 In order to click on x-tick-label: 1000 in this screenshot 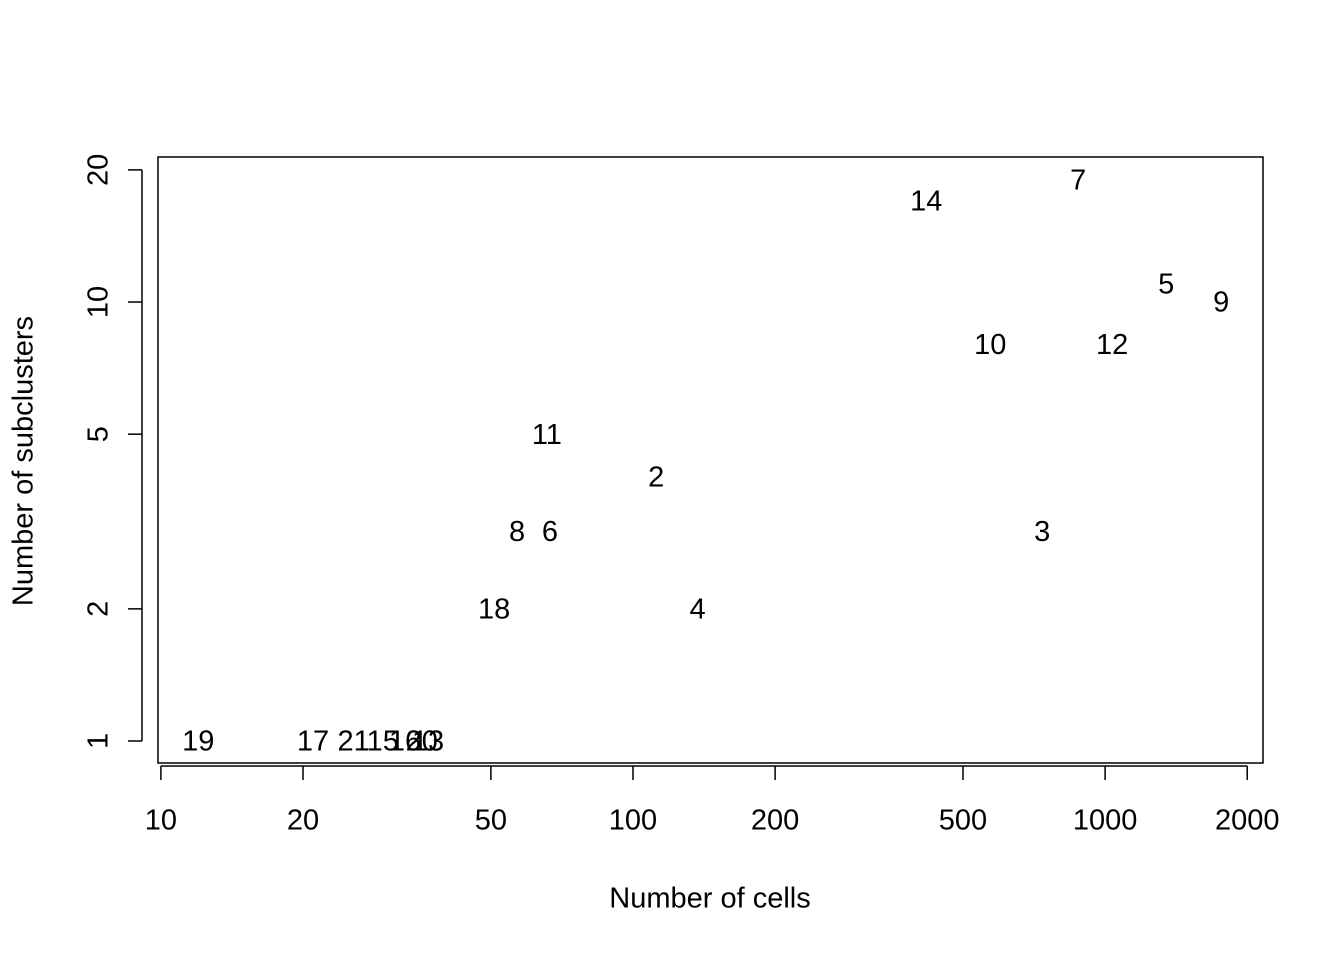, I will do `click(1105, 821)`.